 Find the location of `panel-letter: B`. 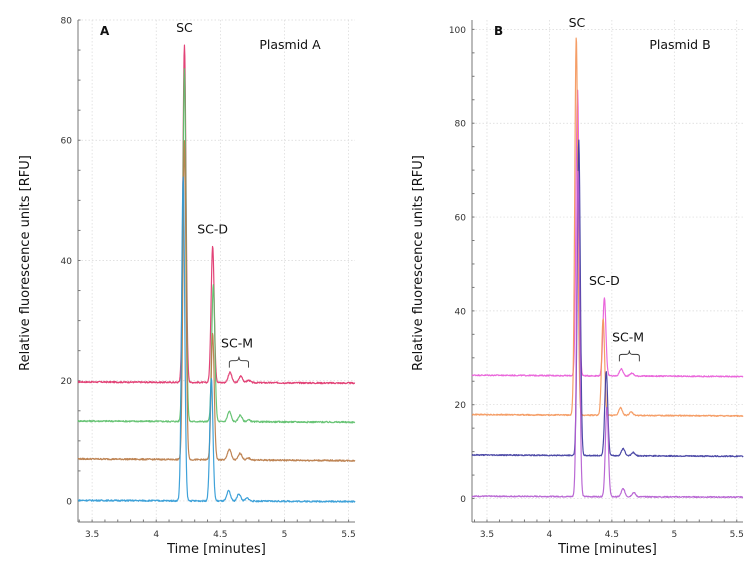

panel-letter: B is located at coordinates (498, 31).